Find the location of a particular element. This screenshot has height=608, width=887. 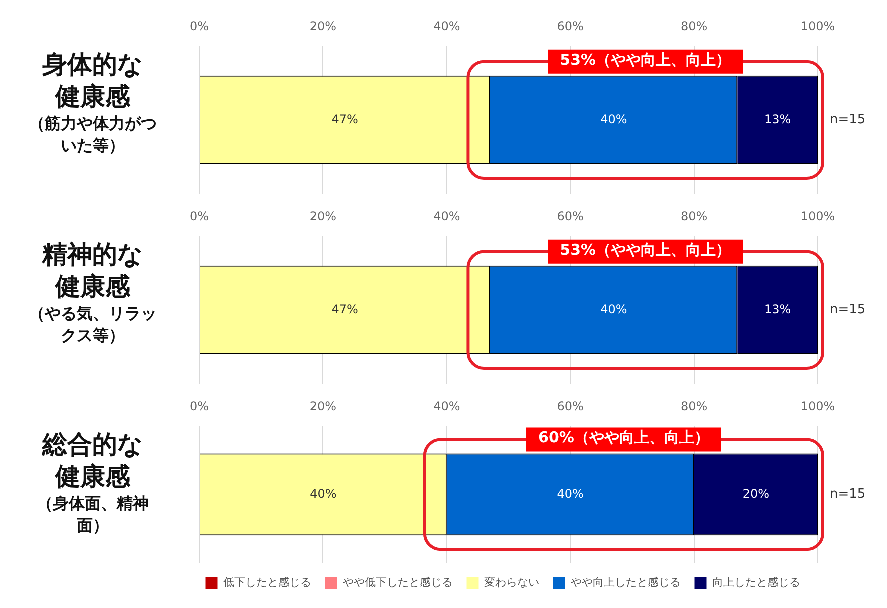

legend-label: やや低下したと感じる is located at coordinates (397, 582).